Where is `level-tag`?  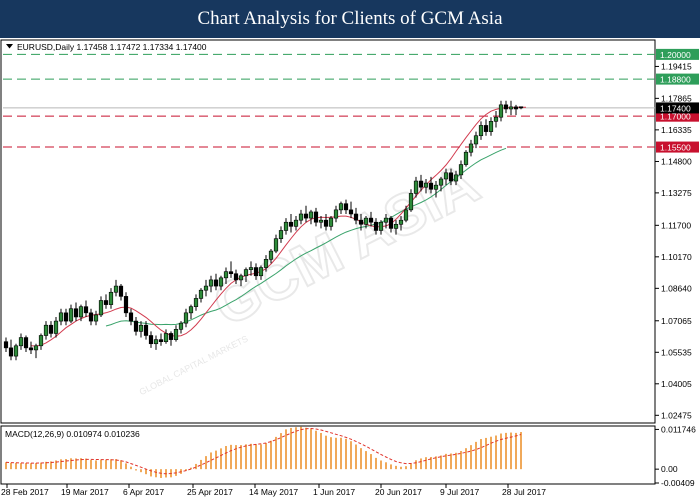
level-tag is located at coordinates (677, 79).